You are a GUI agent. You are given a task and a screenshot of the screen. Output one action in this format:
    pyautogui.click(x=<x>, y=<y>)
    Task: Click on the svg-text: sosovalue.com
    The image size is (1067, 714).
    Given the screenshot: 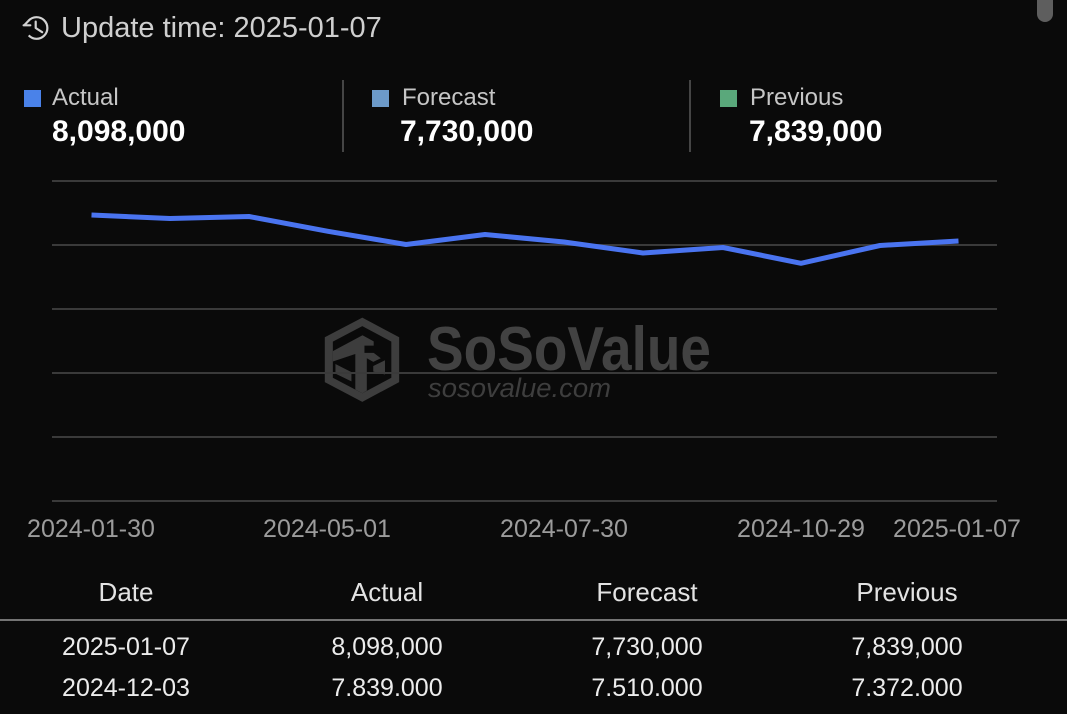 What is the action you would take?
    pyautogui.click(x=519, y=388)
    